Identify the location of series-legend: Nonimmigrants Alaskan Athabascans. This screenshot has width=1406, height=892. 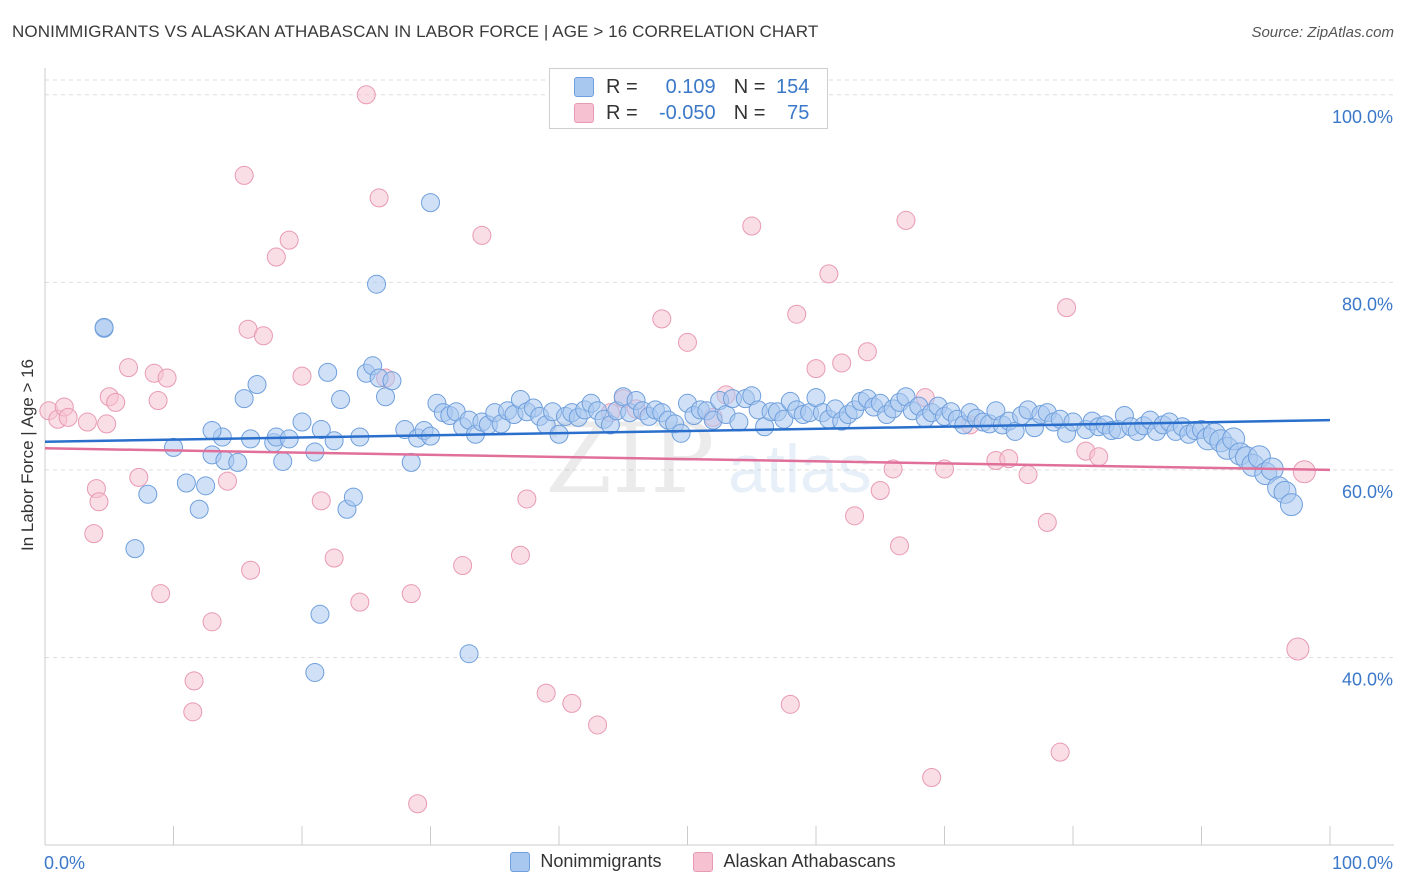
(703, 861).